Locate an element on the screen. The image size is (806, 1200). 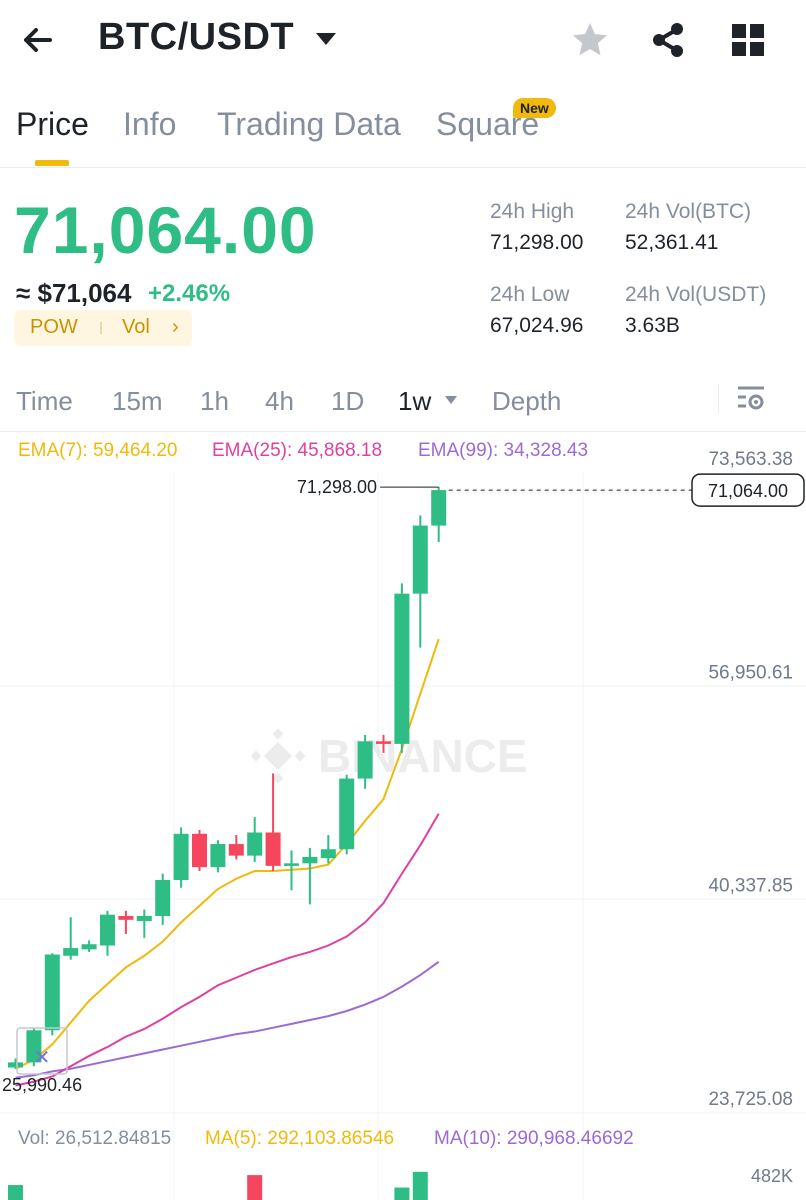
interval-caret-icon is located at coordinates (451, 398).